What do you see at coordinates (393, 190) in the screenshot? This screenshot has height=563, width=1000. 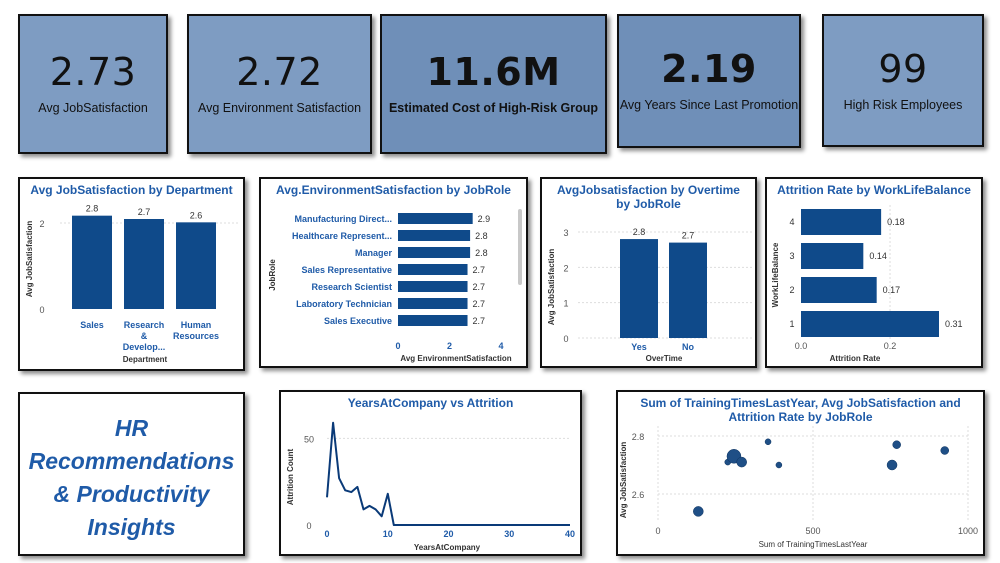 I see `chart-title: Avg.EnvironmentSatisfaction by JobRole` at bounding box center [393, 190].